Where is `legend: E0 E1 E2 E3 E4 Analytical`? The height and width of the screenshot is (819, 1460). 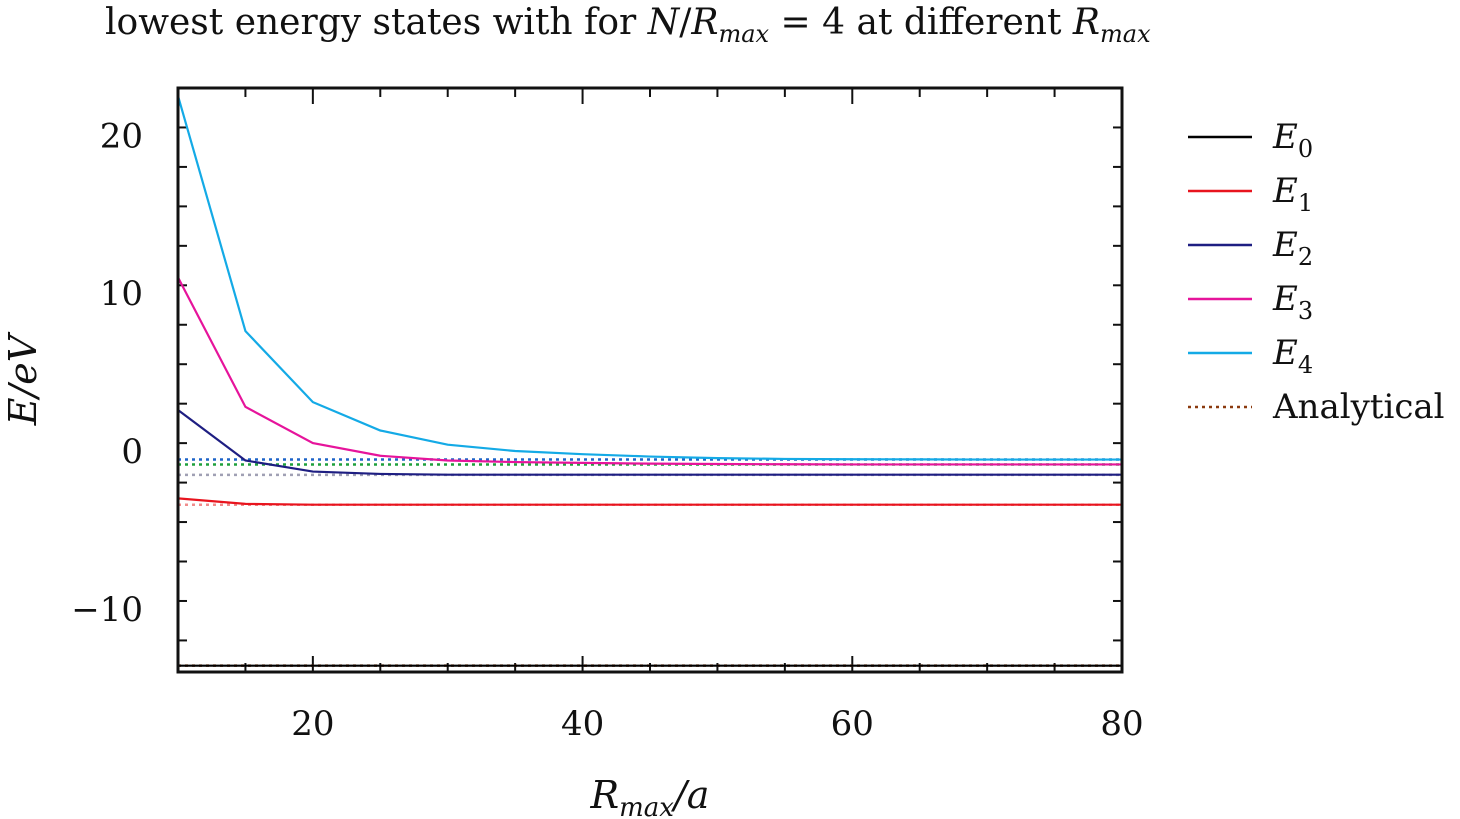 legend: E0 E1 E2 E3 E4 Analytical is located at coordinates (1316, 272).